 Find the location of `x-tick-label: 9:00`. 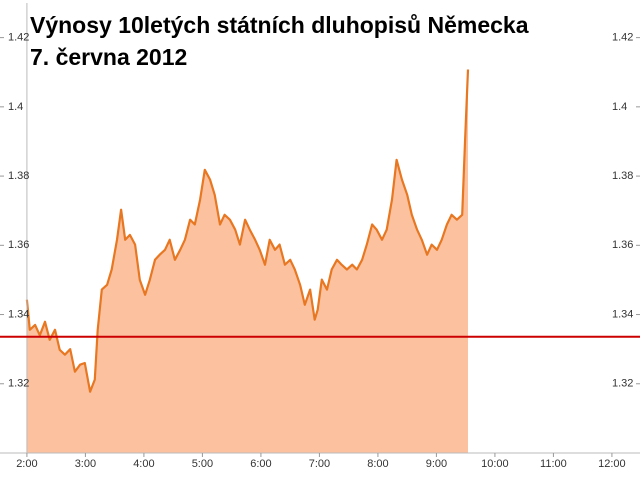

x-tick-label: 9:00 is located at coordinates (436, 464).